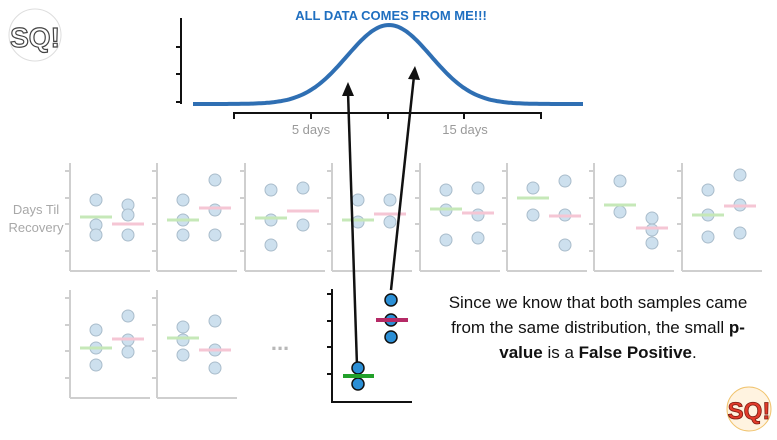 The width and height of the screenshot is (777, 440). I want to click on caption-bold-p-value: p-value, so click(622, 340).